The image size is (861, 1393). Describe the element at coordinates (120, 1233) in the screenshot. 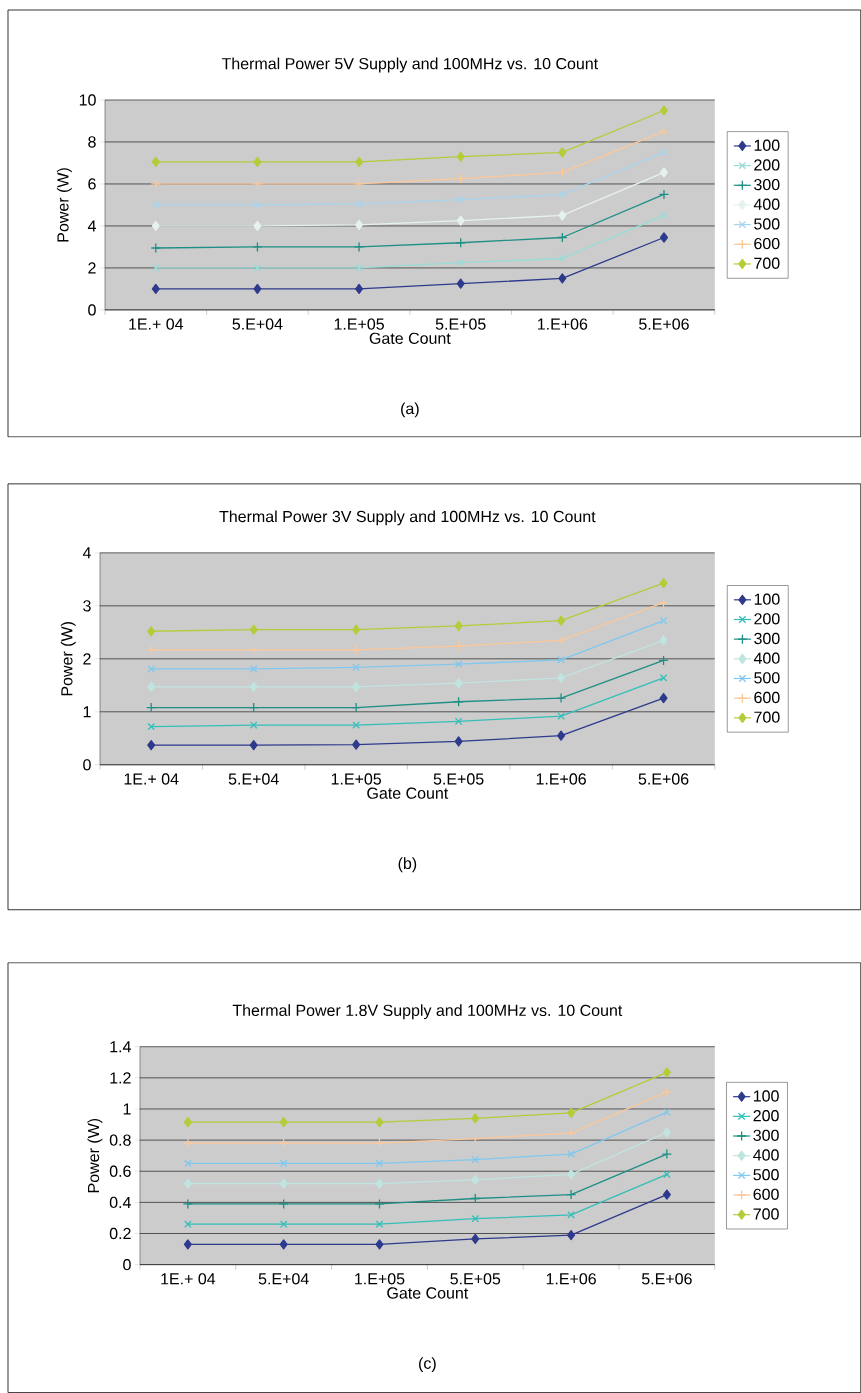

I see `y-tick-label: 0.2` at that location.